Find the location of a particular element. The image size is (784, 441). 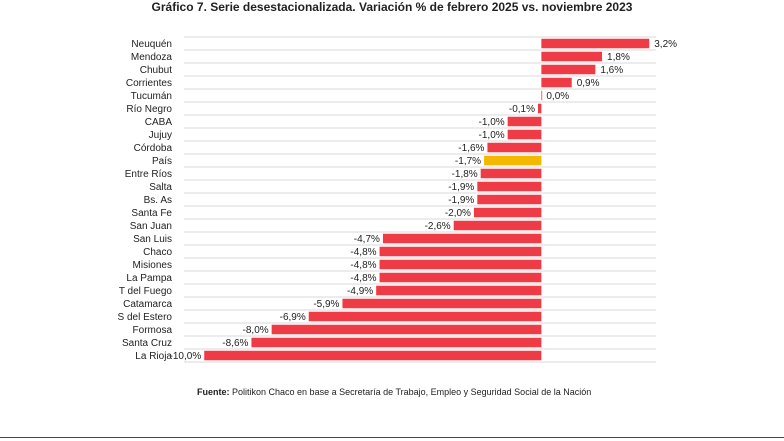

category-label: Santa Cruz is located at coordinates (147, 343).